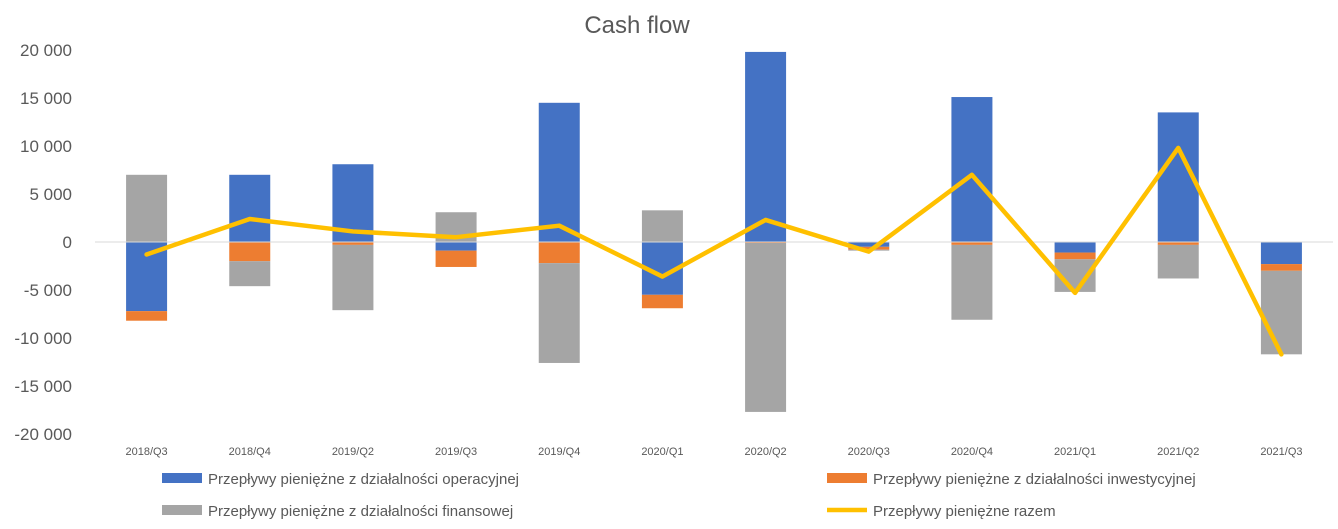  I want to click on y-tick-label: 15 000, so click(46, 98).